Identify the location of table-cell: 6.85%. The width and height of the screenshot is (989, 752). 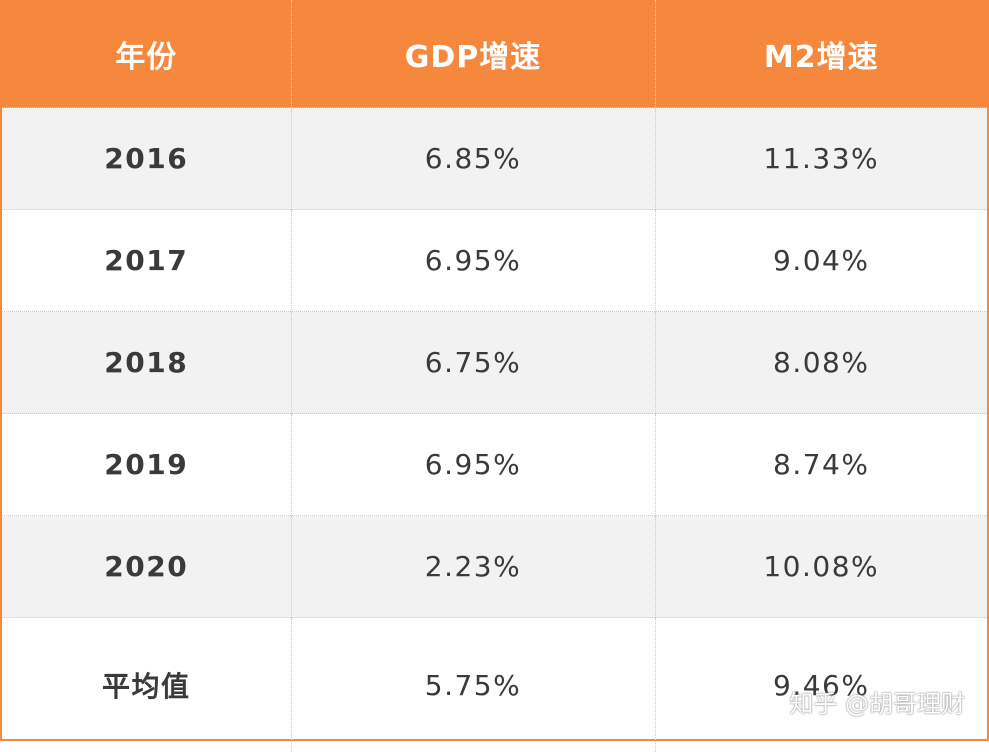
(473, 159).